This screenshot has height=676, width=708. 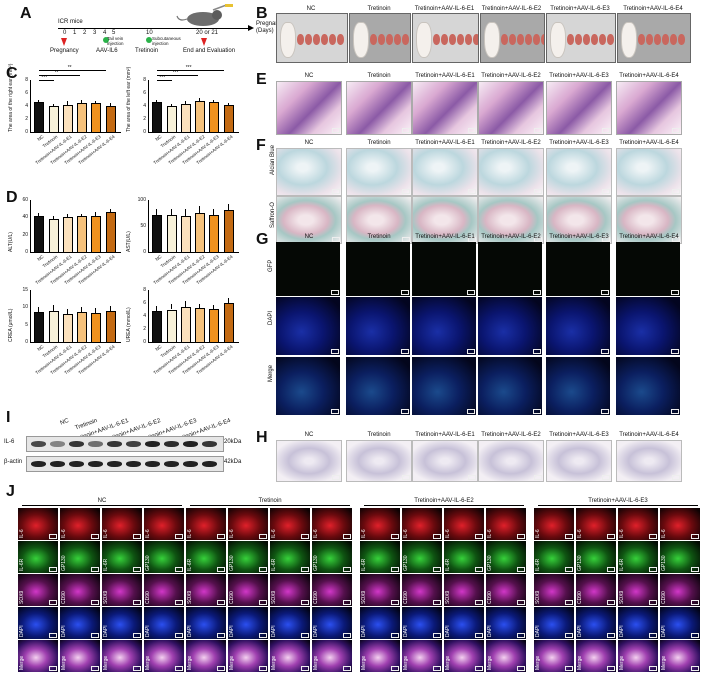 I want to click on he-header: Tretinoin+AAV-IL-6-E3, so click(x=579, y=76).